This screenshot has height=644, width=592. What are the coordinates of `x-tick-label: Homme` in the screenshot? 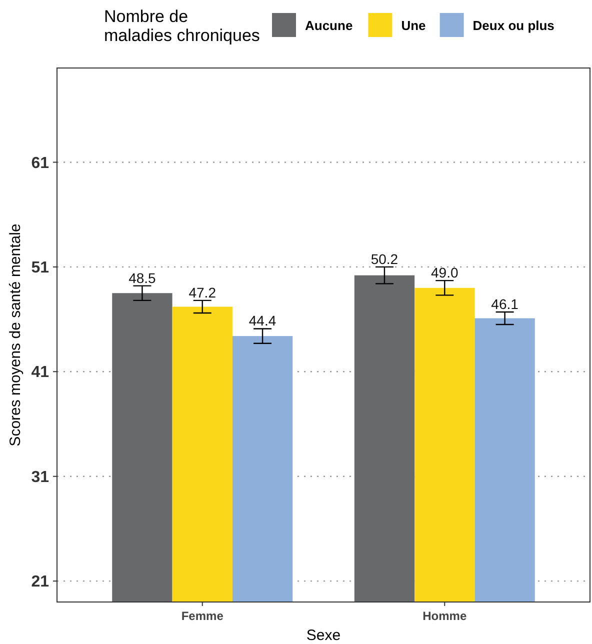 It's located at (444, 616).